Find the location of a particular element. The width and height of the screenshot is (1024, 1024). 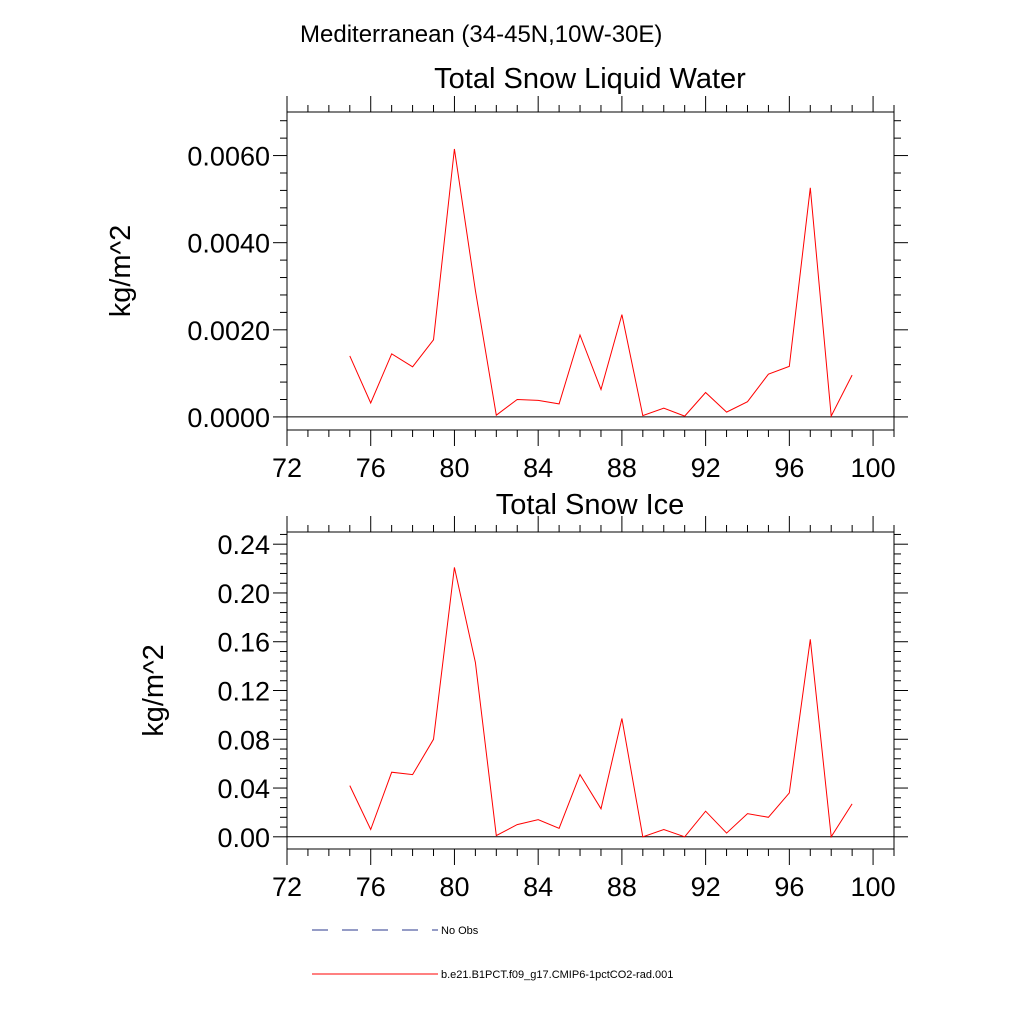

y-tick-label: 0.0040 is located at coordinates (228, 244).